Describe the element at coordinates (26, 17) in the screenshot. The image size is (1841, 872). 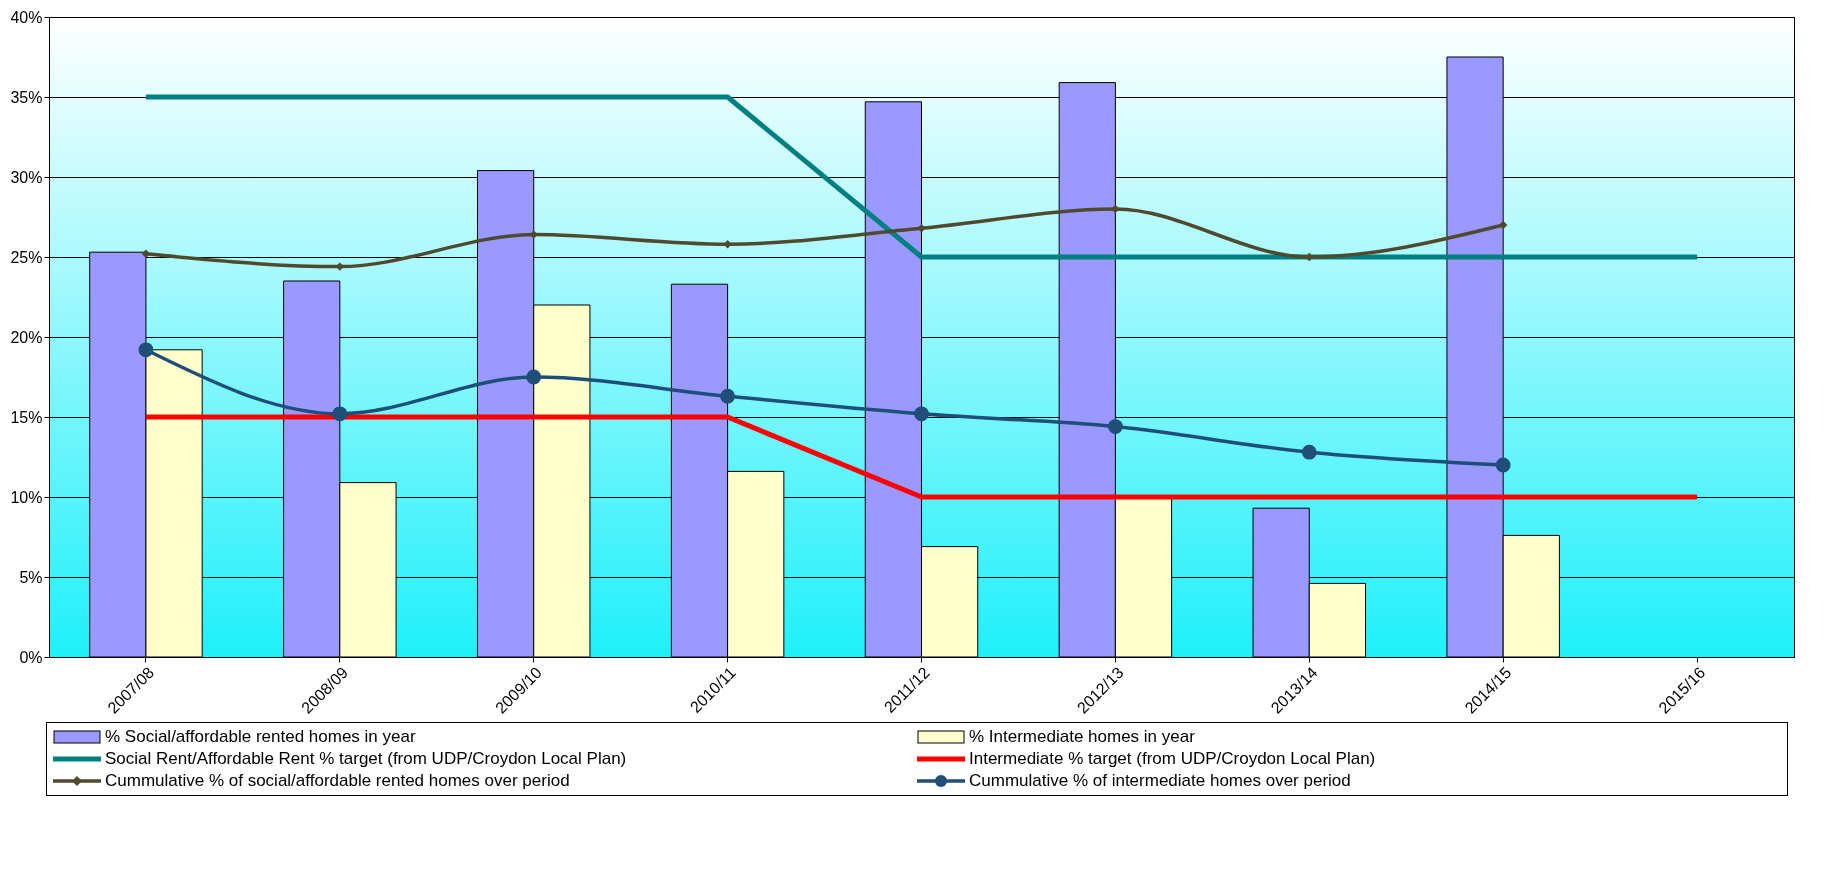
I see `y-tick-label: 40%` at that location.